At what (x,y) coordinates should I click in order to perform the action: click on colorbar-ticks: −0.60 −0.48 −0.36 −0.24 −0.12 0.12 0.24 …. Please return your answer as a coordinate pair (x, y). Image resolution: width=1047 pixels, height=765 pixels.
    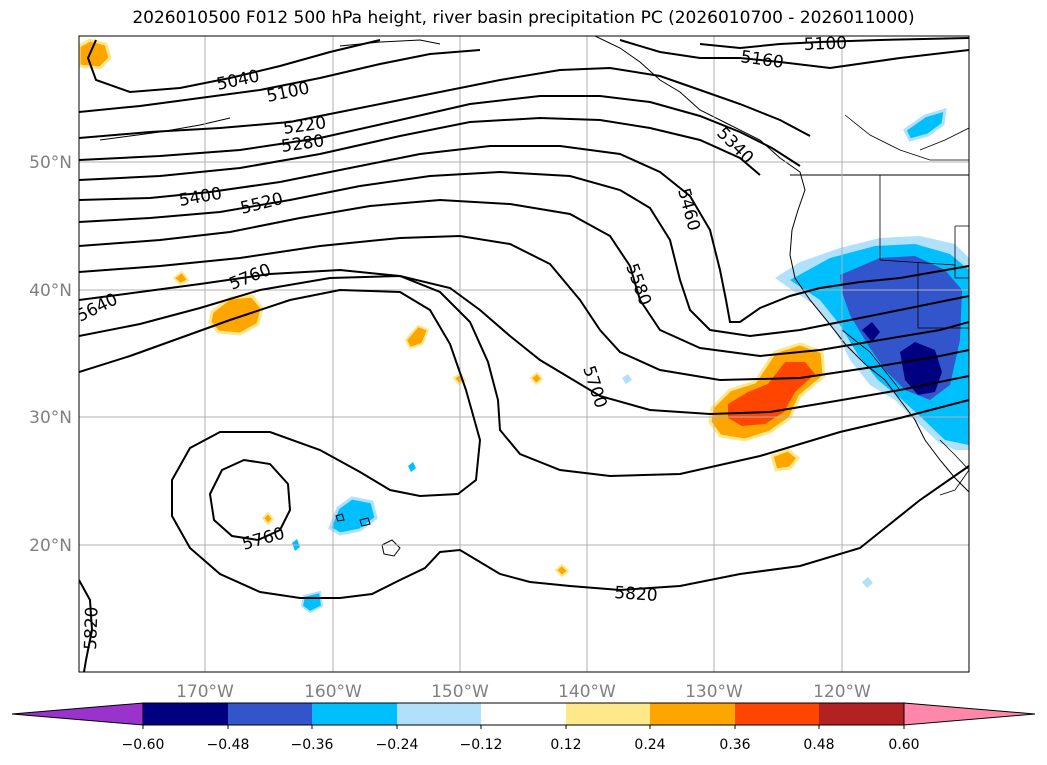
    Looking at the image, I should click on (521, 745).